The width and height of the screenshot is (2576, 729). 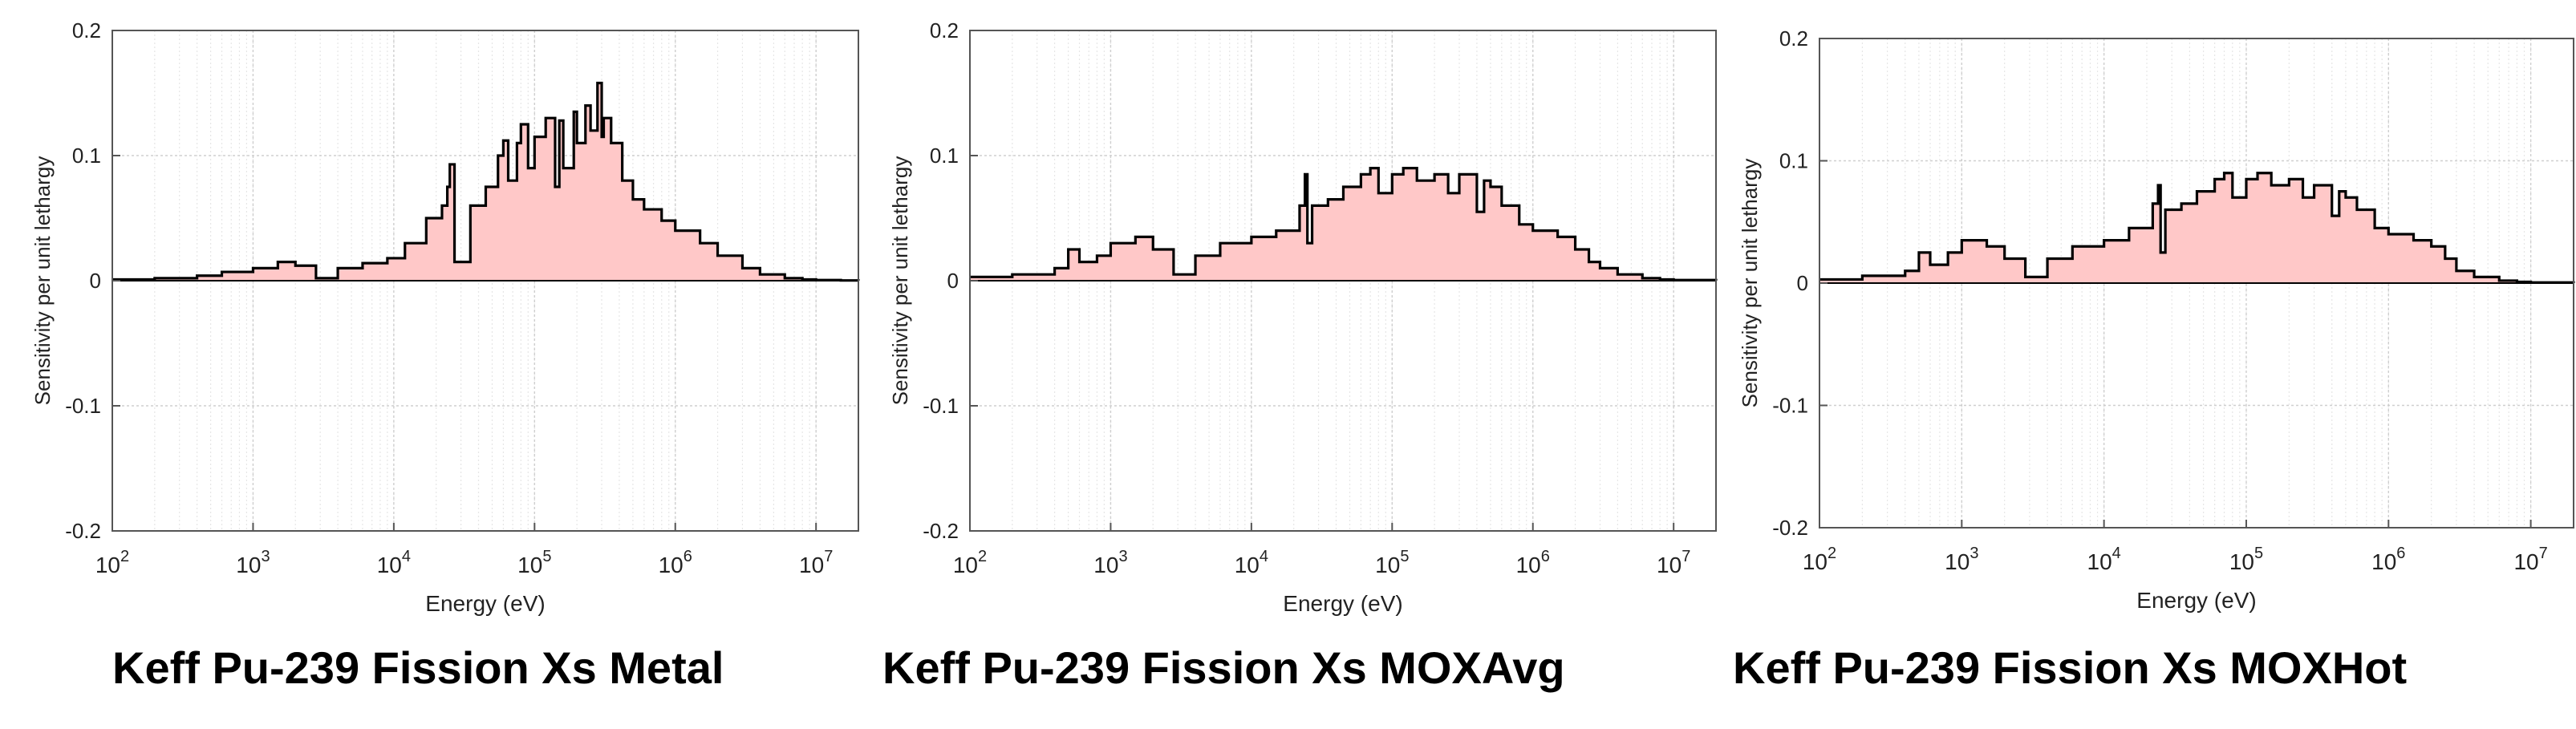 What do you see at coordinates (2070, 667) in the screenshot?
I see `chart-title-moxhot: Keff Pu-239 Fission Xs MOXHot` at bounding box center [2070, 667].